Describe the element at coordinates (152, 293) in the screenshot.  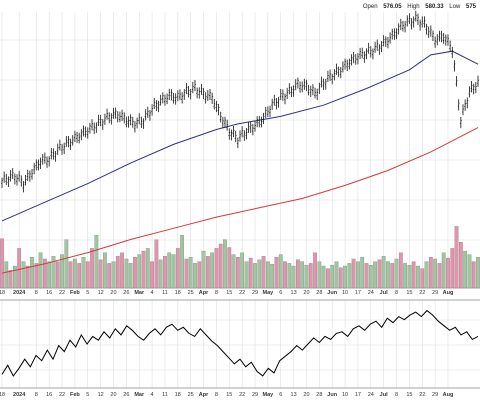
I see `date-axis-label: 4` at that location.